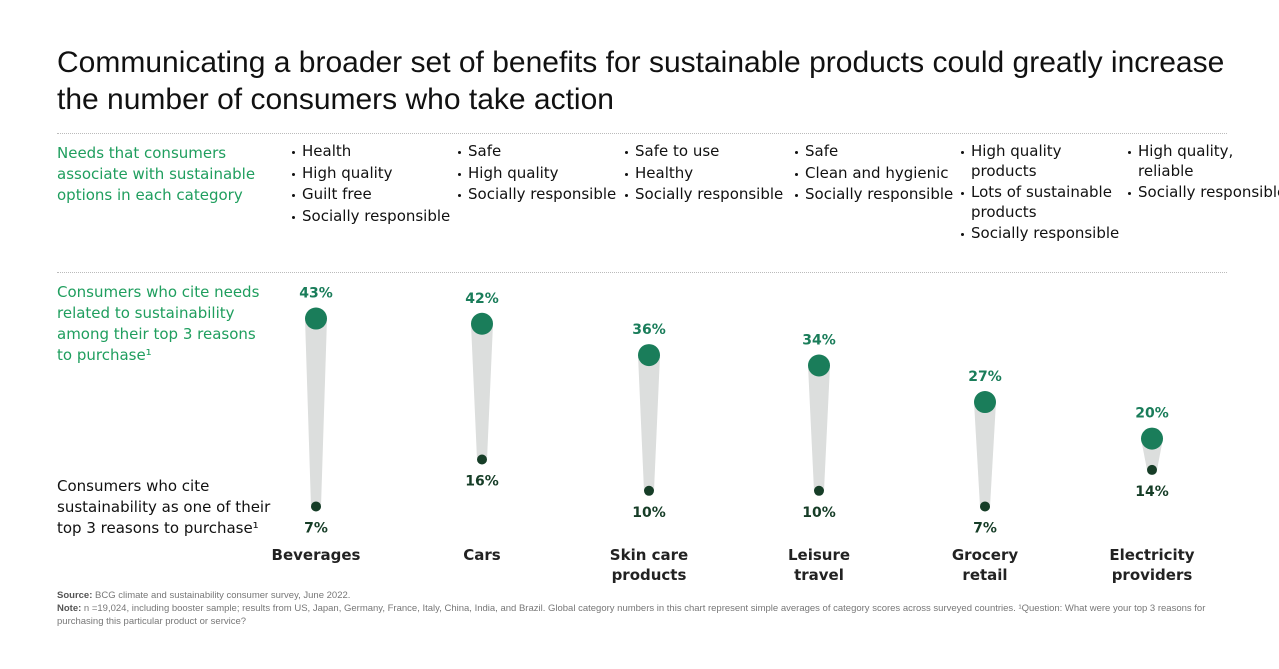  I want to click on category-label: Electricity providers, so click(1152, 565).